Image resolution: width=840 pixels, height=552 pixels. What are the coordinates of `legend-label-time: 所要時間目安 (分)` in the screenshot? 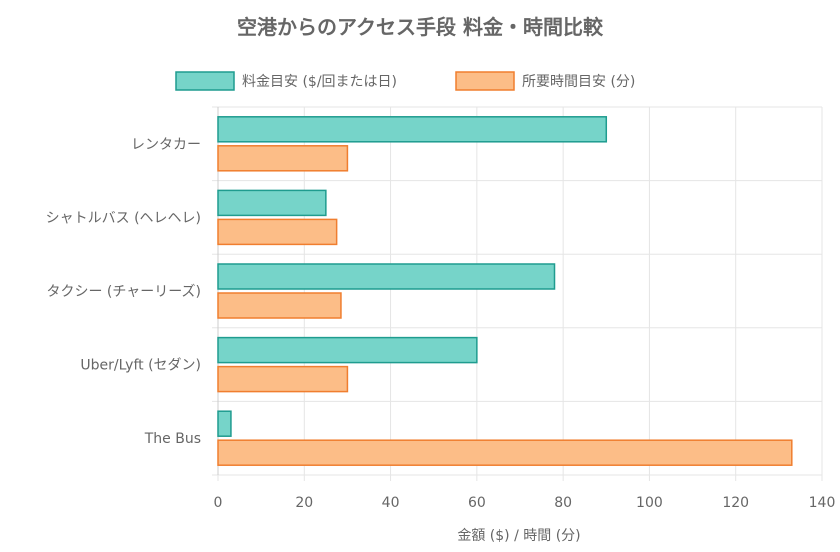 It's located at (578, 82).